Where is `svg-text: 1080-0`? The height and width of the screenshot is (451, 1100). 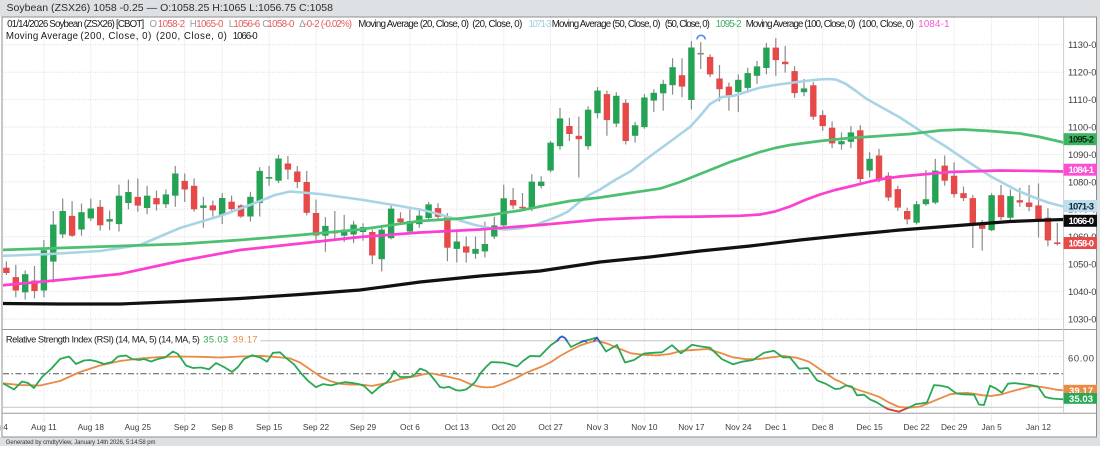
svg-text: 1080-0 is located at coordinates (1082, 181).